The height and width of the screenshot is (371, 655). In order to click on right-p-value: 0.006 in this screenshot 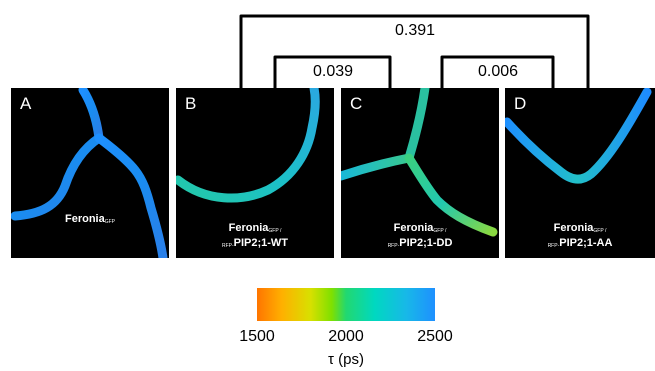, I will do `click(498, 71)`.